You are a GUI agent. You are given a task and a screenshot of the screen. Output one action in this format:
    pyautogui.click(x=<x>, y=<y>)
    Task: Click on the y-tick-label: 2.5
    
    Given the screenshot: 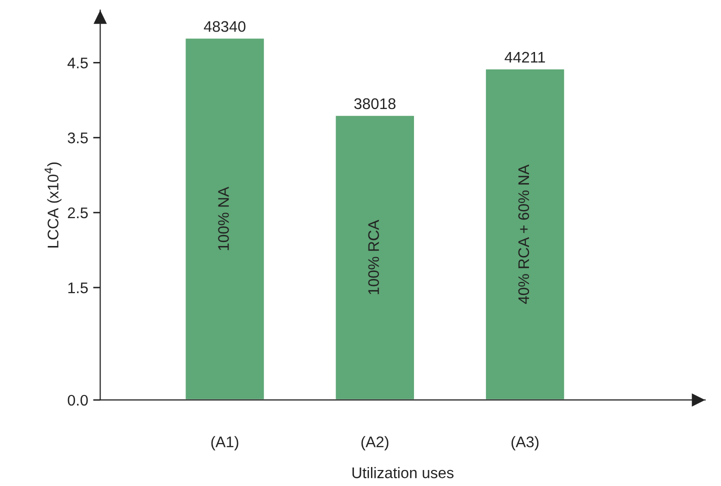 What is the action you would take?
    pyautogui.click(x=78, y=212)
    